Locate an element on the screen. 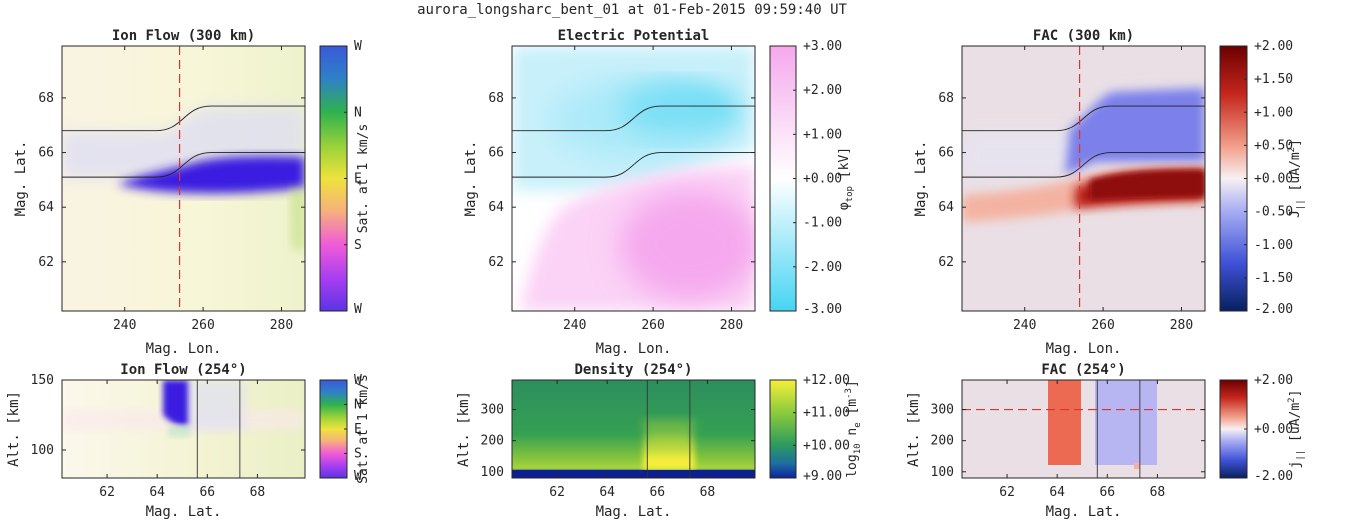 The height and width of the screenshot is (525, 1350). fac-300-image is located at coordinates (1083, 178).